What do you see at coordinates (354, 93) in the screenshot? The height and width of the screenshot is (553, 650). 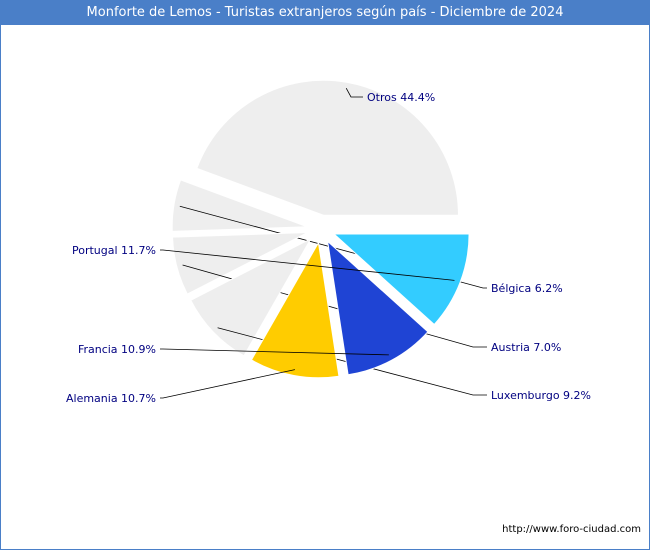 I see `leader-line-otros` at bounding box center [354, 93].